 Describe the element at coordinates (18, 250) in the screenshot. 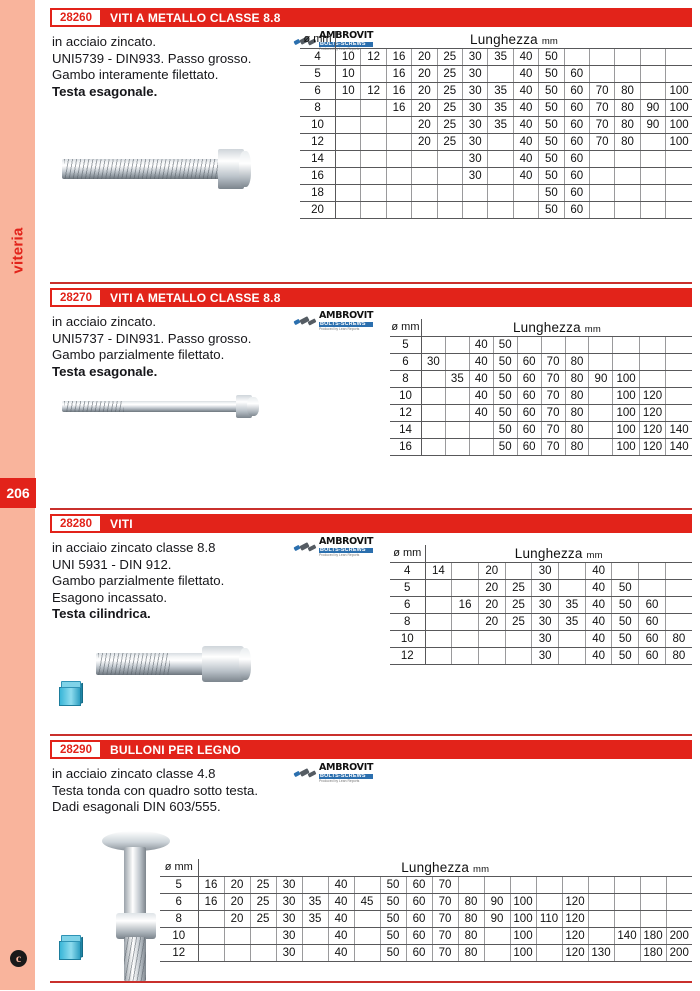

I see `category-label-text: viteria` at that location.